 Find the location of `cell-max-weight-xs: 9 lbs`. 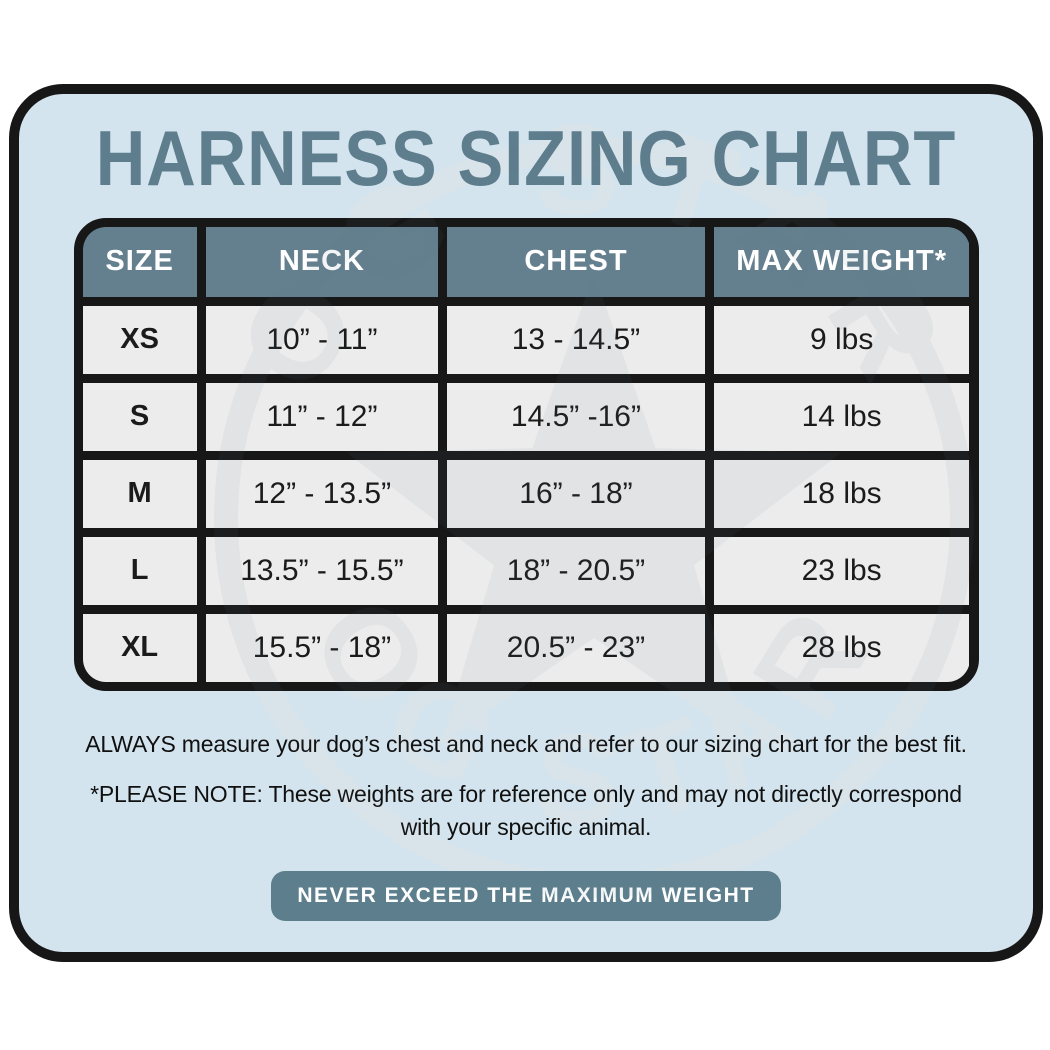

cell-max-weight-xs: 9 lbs is located at coordinates (841, 339).